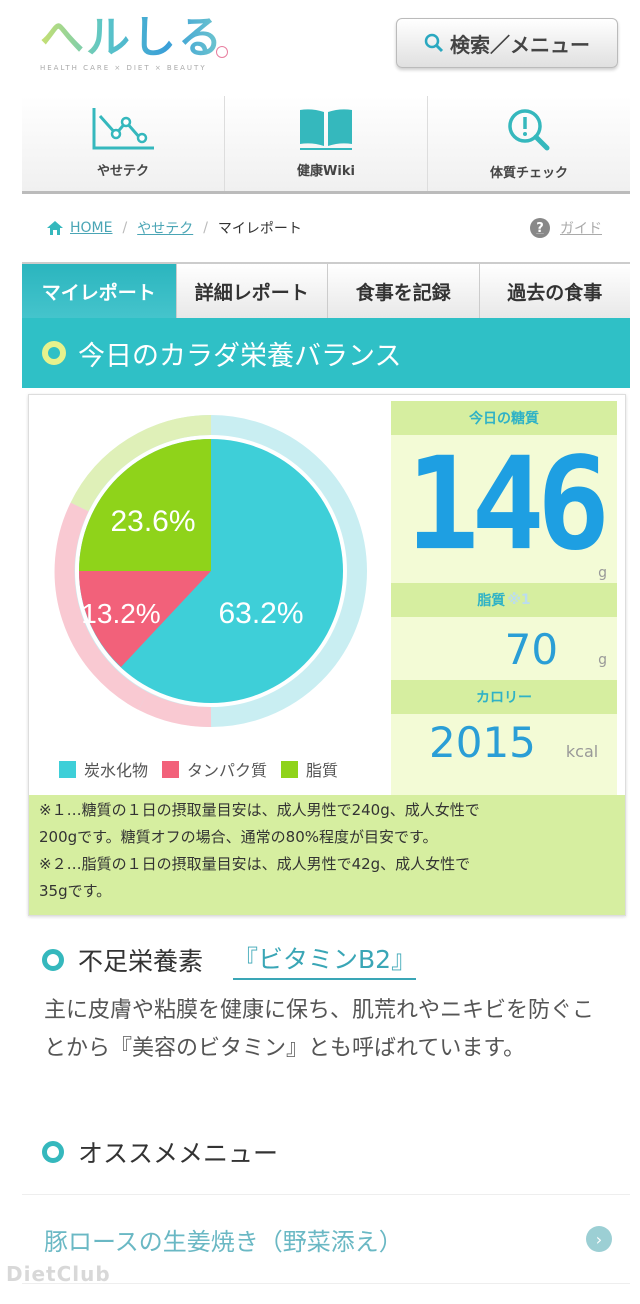 This screenshot has width=640, height=1304. What do you see at coordinates (135, 38) in the screenshot?
I see `logo-text: へルしる` at bounding box center [135, 38].